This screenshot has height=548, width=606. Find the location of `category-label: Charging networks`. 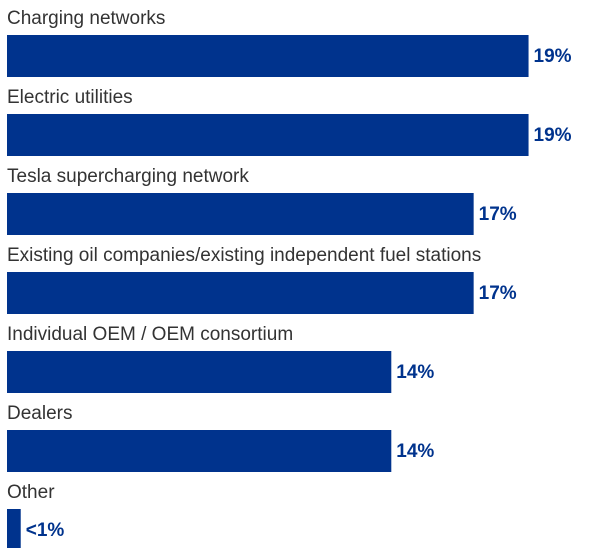

category-label: Charging networks is located at coordinates (86, 18).